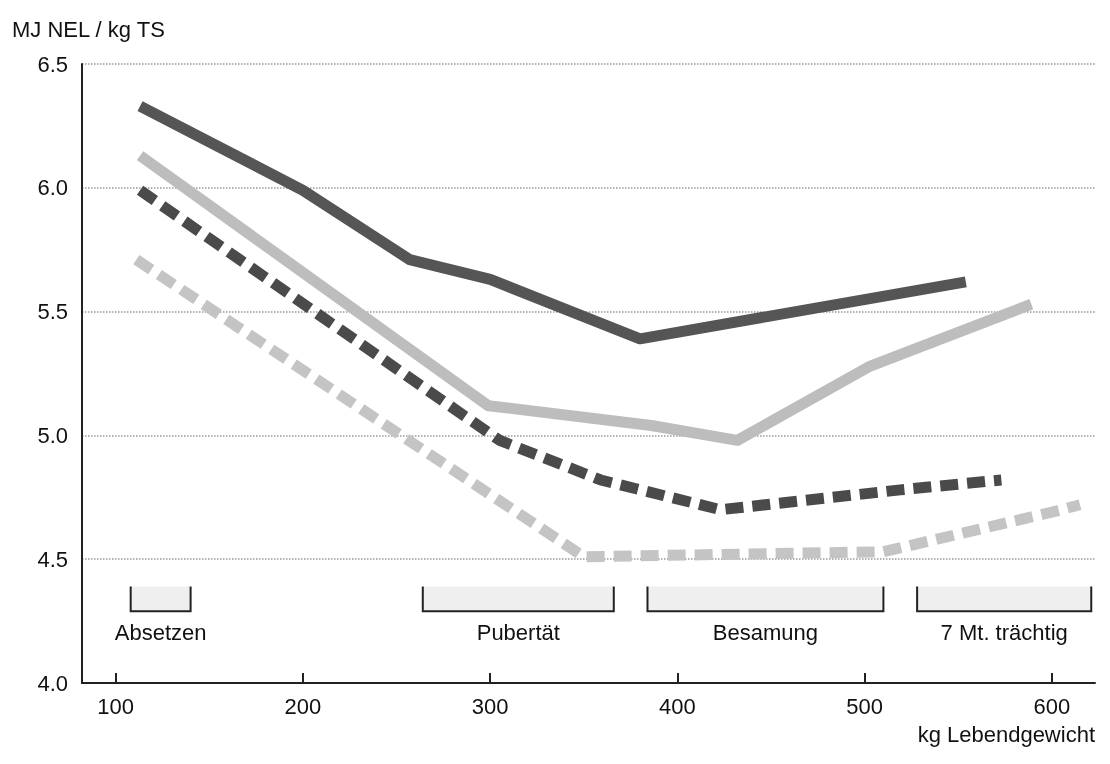  What do you see at coordinates (518, 632) in the screenshot?
I see `band-label: Pubertät` at bounding box center [518, 632].